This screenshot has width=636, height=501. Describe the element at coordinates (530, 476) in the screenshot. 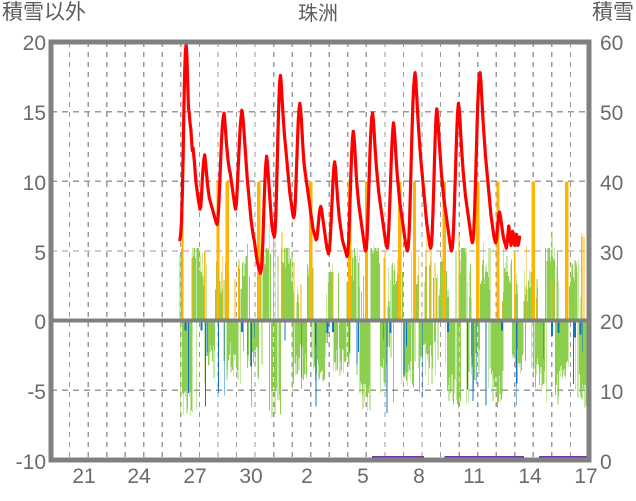

I see `x-tick-14: 14` at that location.